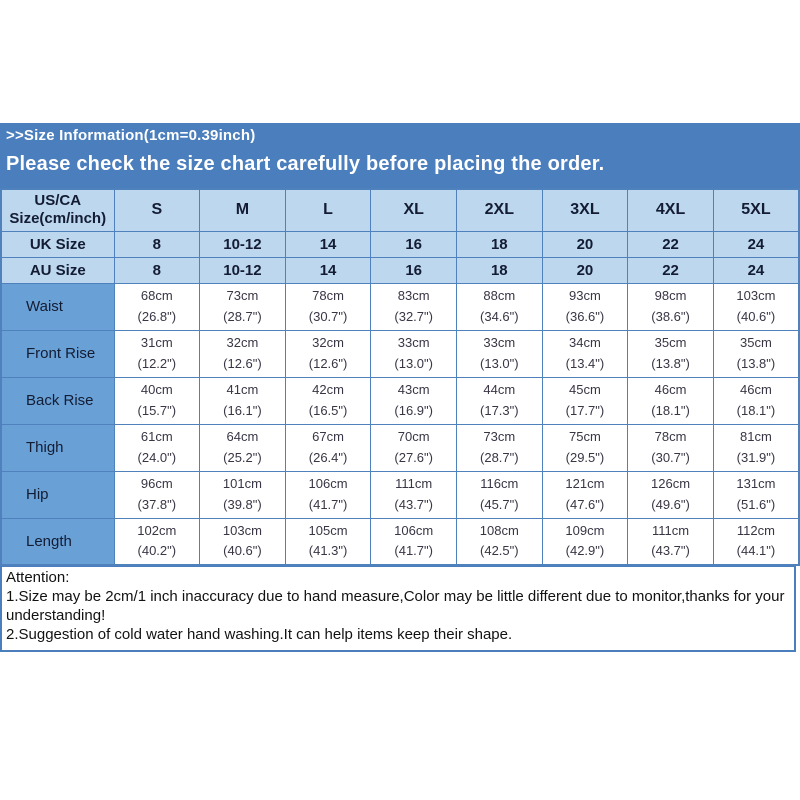  Describe the element at coordinates (413, 306) in the screenshot. I see `measurement-value-cell: 83cm (32.7")` at that location.